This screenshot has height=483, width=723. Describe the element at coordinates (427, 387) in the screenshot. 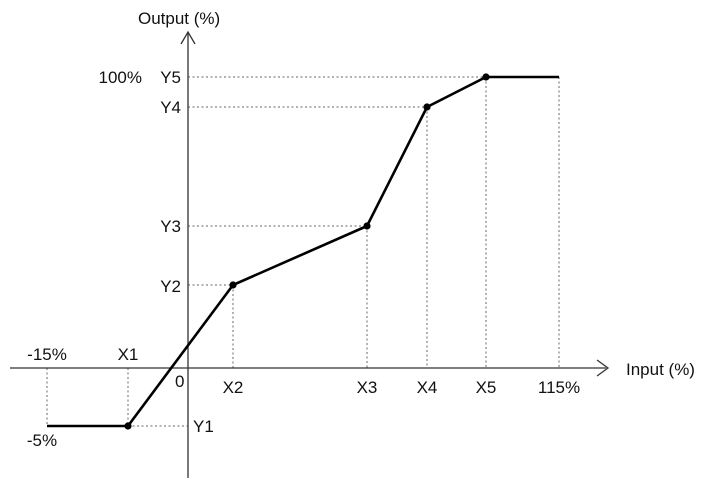

I see `x-tick-x4: X4` at that location.